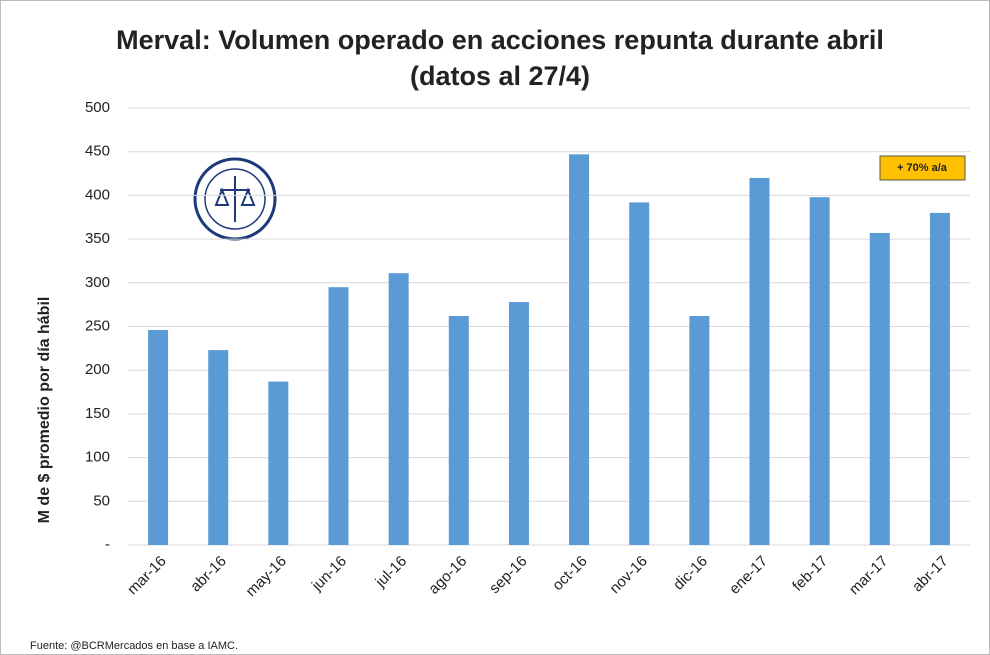 The width and height of the screenshot is (990, 655). I want to click on y-tick-label: 450, so click(97, 151).